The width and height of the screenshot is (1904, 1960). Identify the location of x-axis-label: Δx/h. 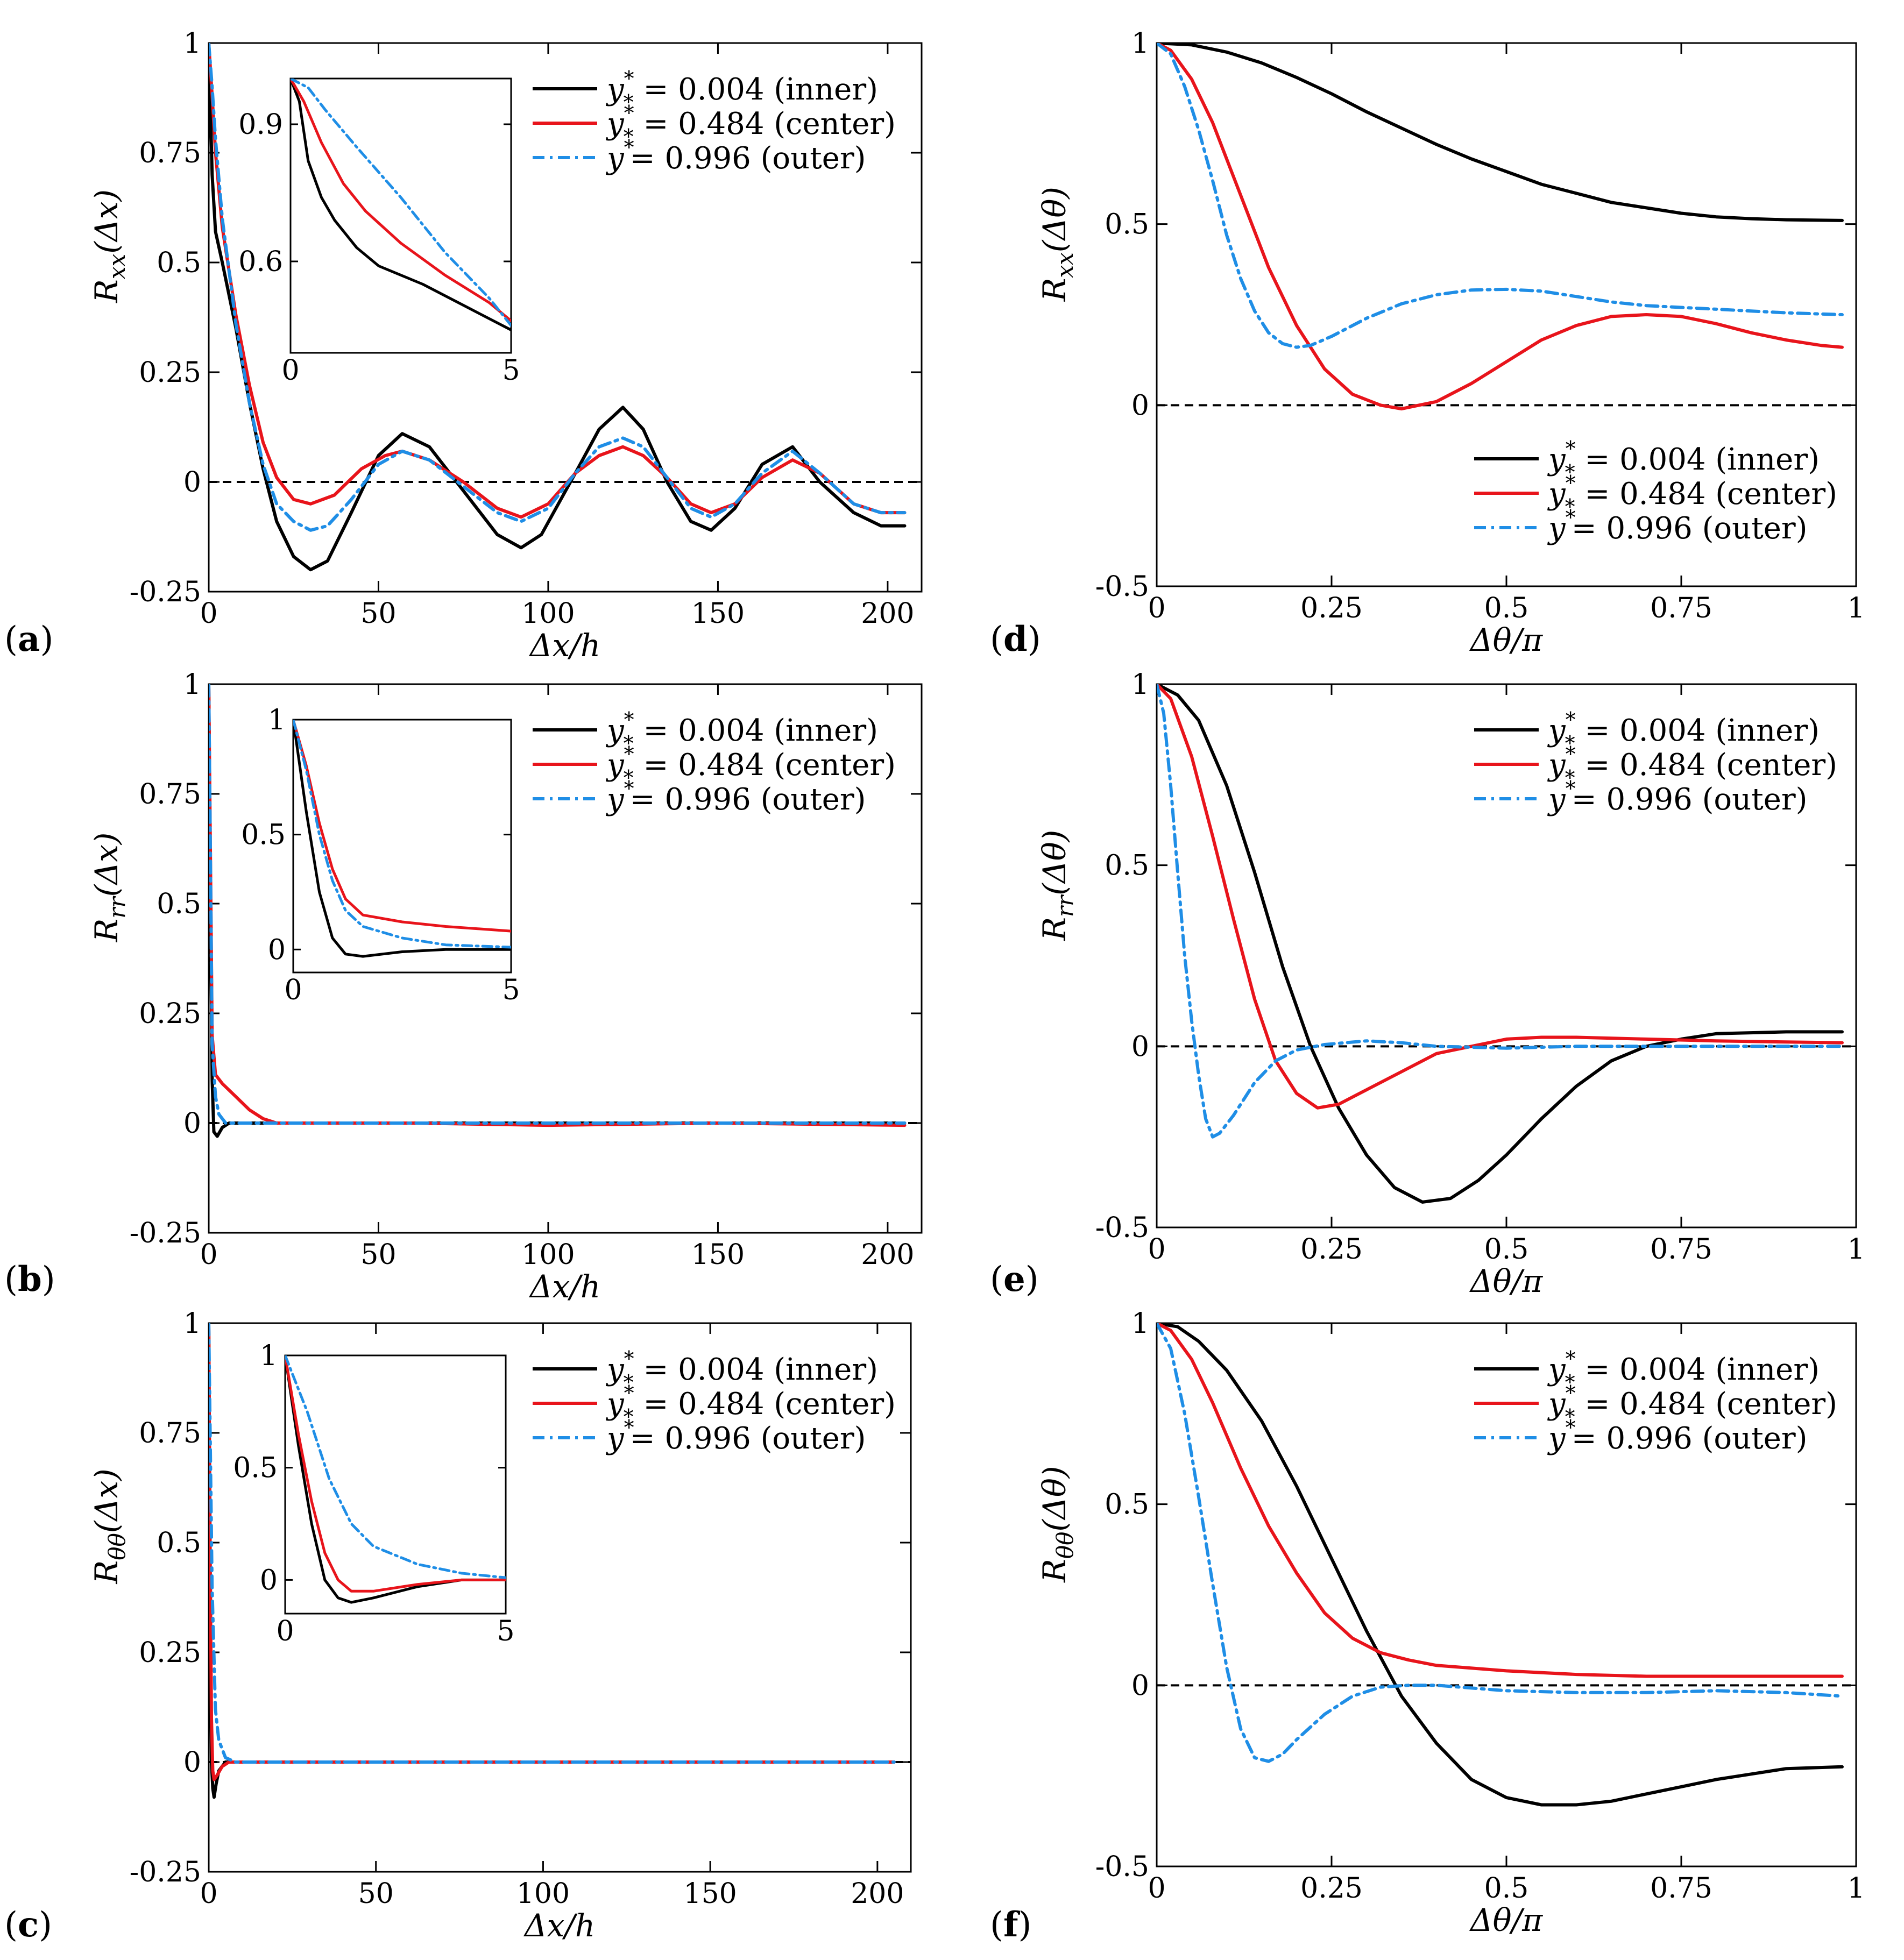
(559, 1926).